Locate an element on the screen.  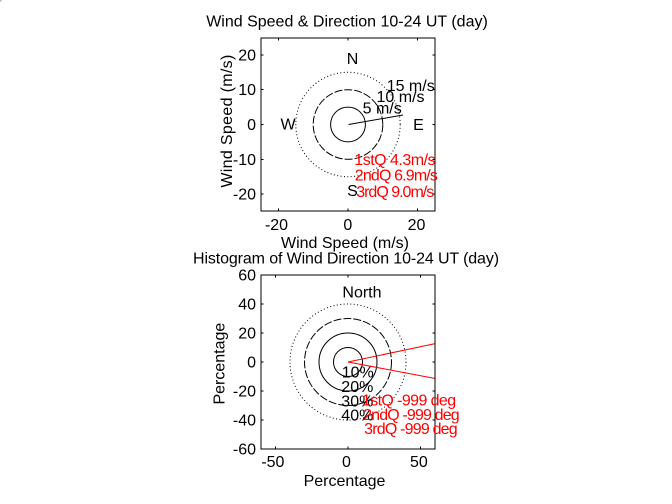
svg-text: 3rdQ 9.0m/s is located at coordinates (395, 192).